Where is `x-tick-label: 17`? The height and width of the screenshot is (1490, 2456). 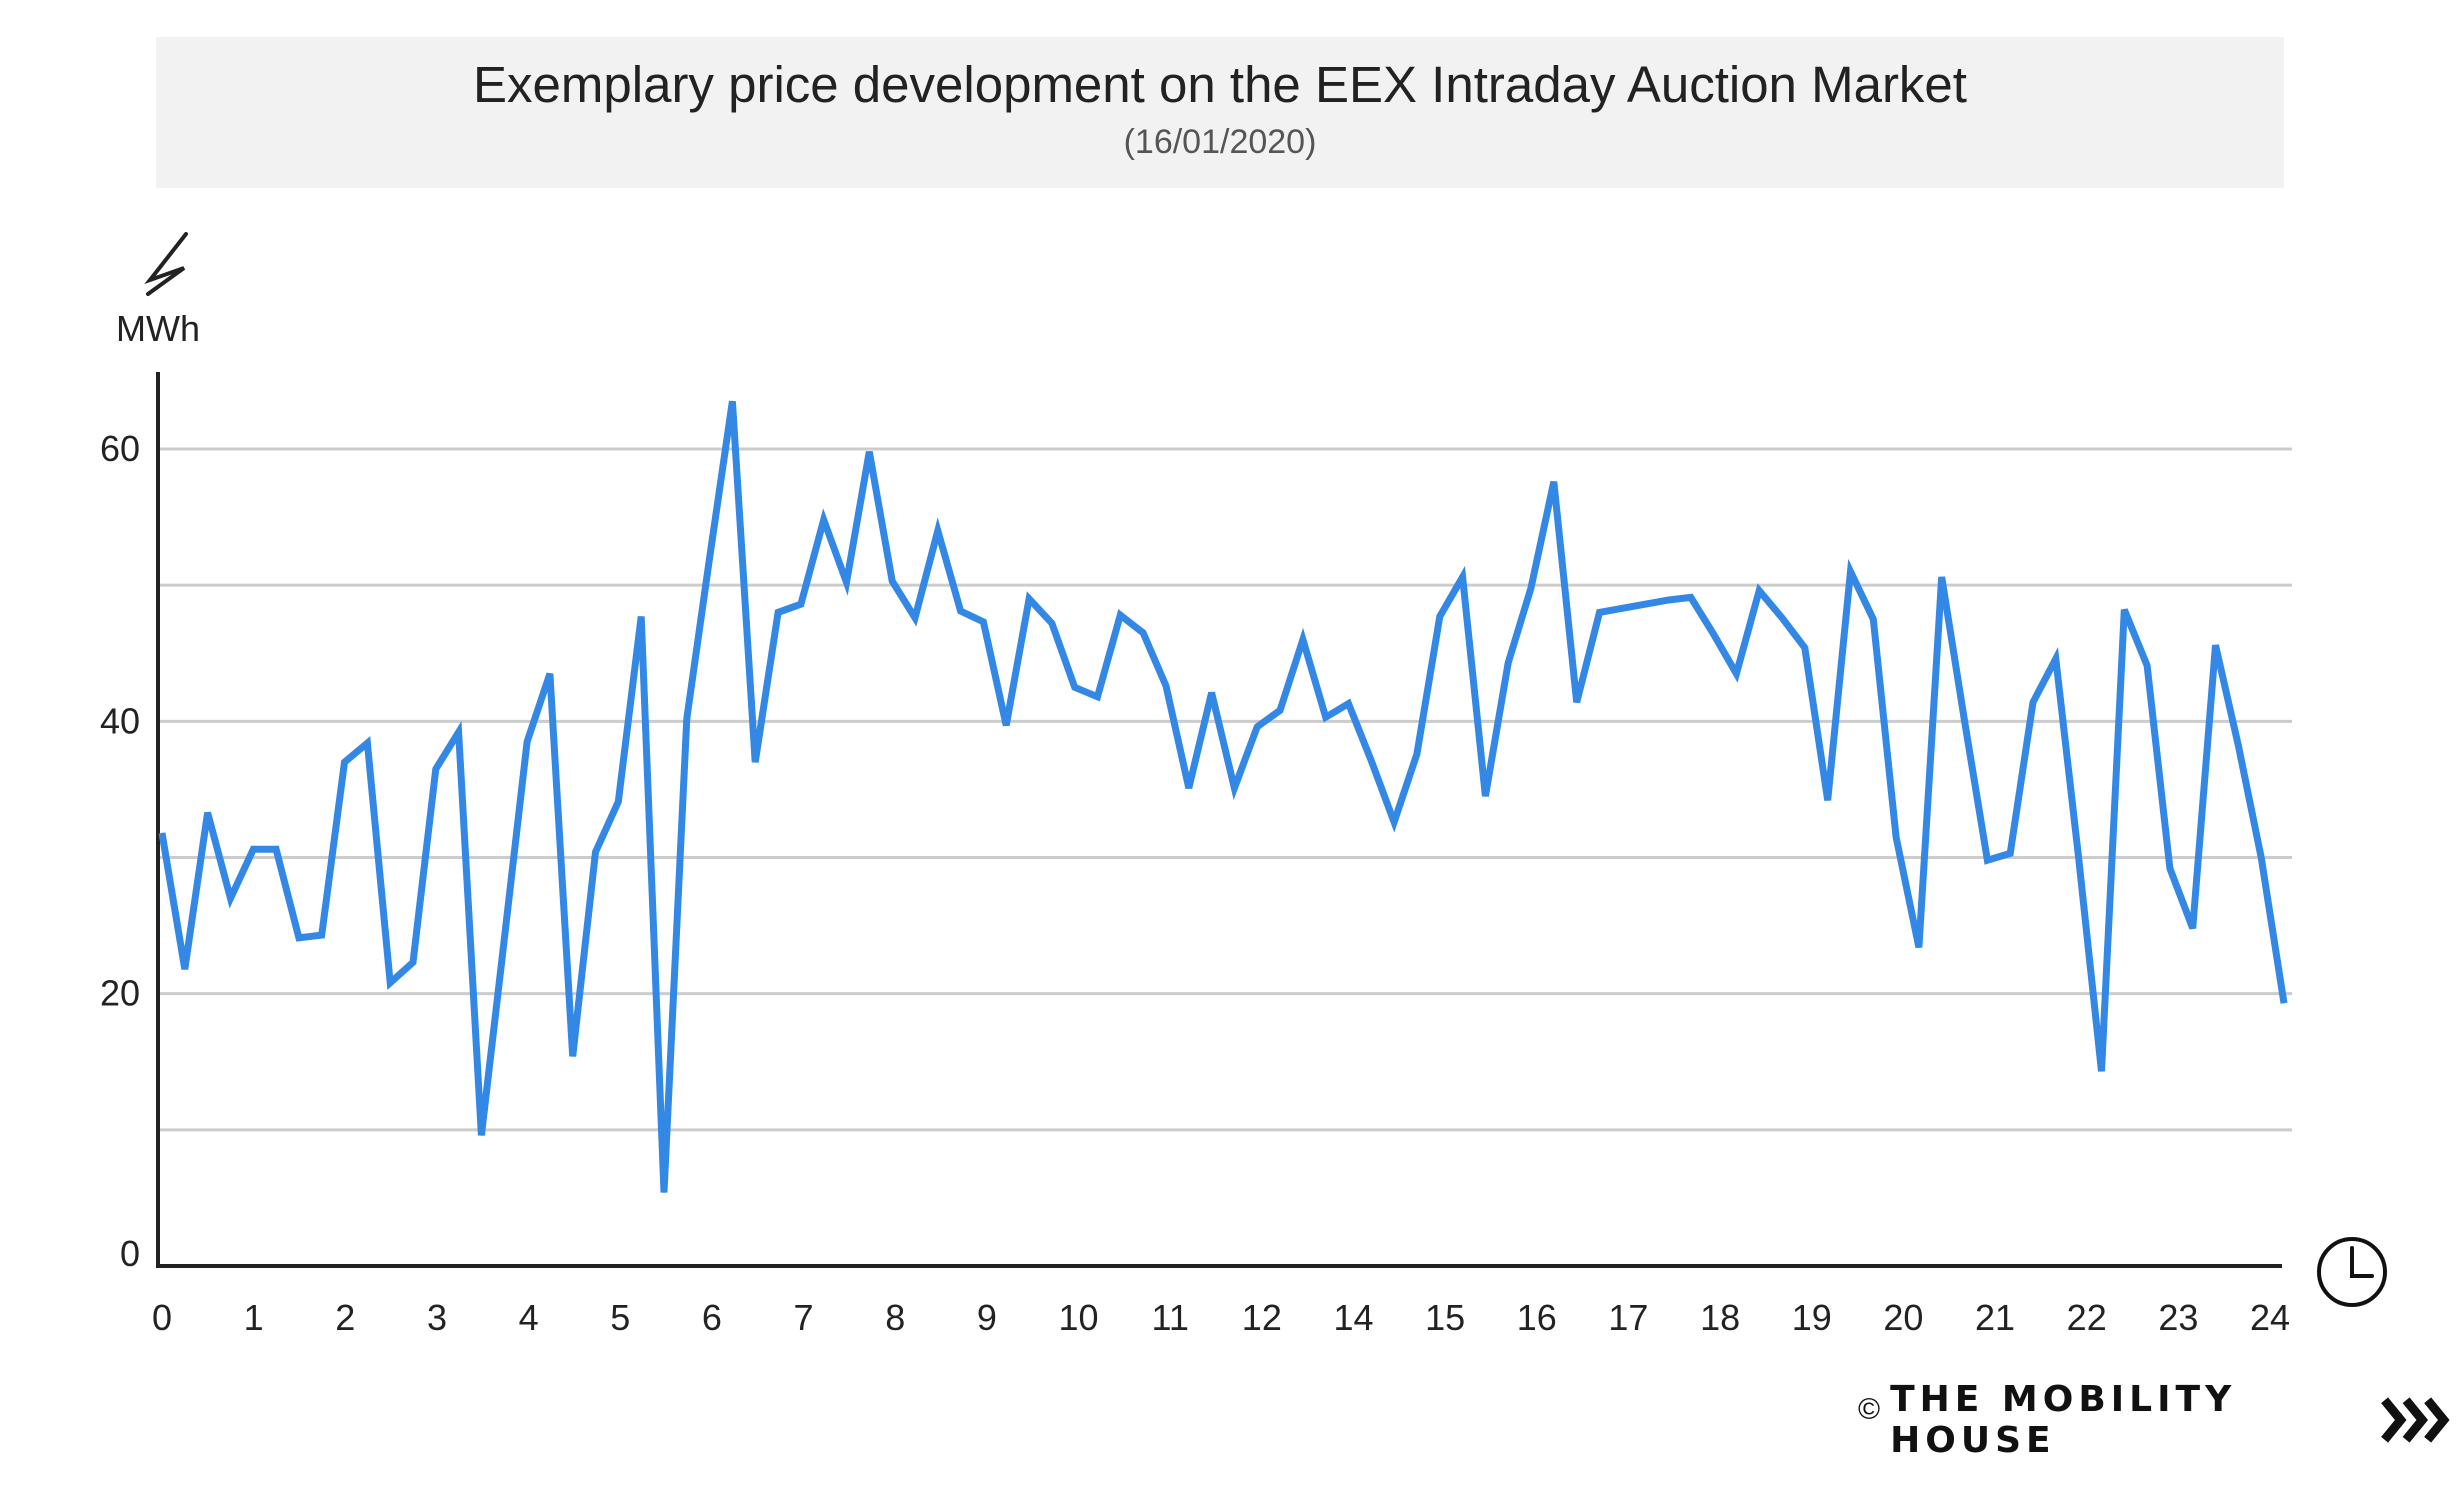 x-tick-label: 17 is located at coordinates (1628, 1317).